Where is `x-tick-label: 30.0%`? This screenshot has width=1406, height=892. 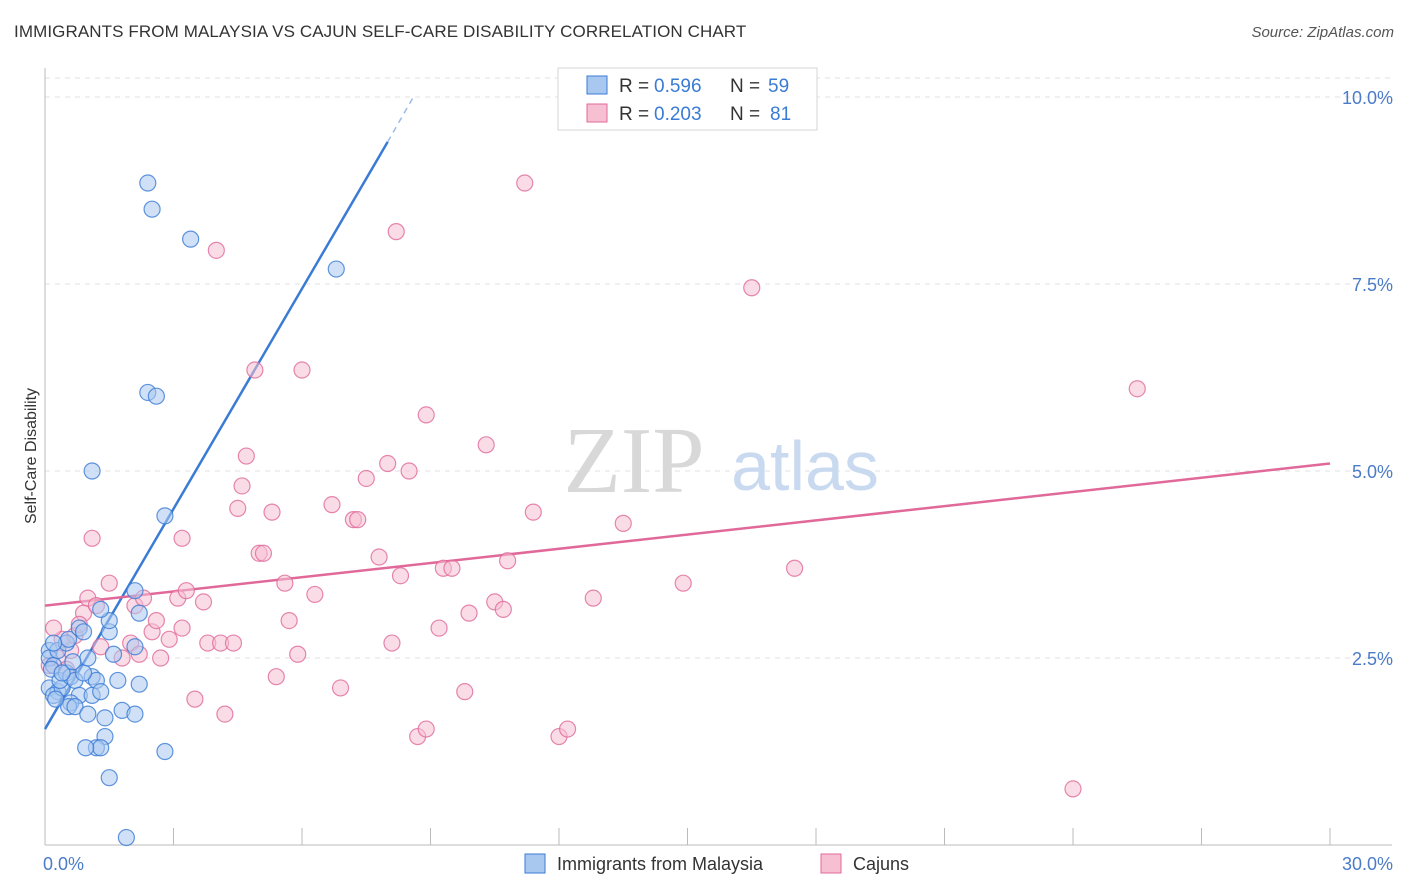 x-tick-label: 30.0% is located at coordinates (1367, 864).